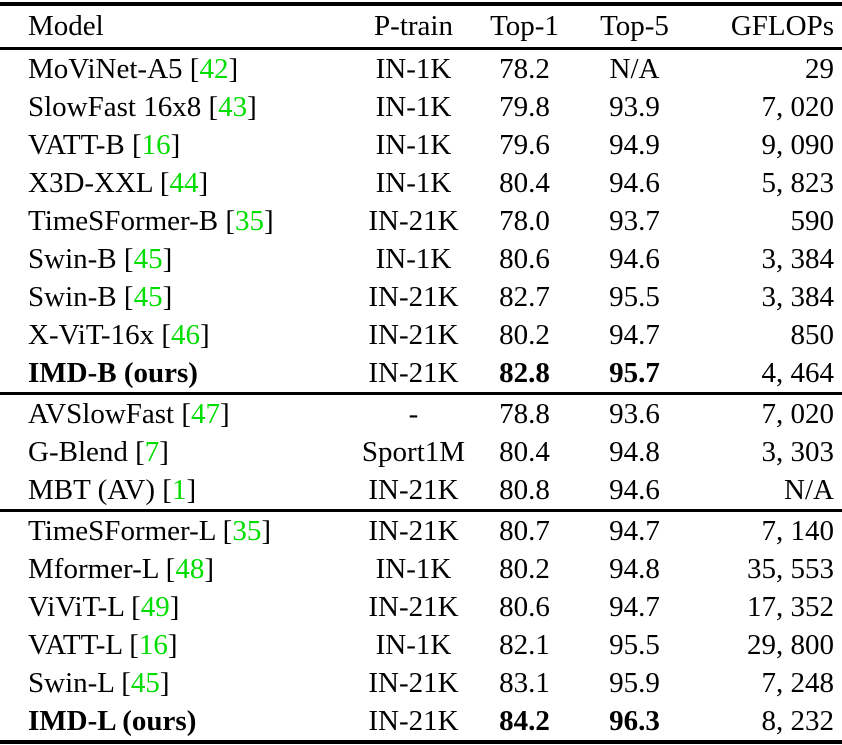  What do you see at coordinates (421, 414) in the screenshot?
I see `table-row: AVSlowFast [47] - 78.8 93.6 7, 020` at bounding box center [421, 414].